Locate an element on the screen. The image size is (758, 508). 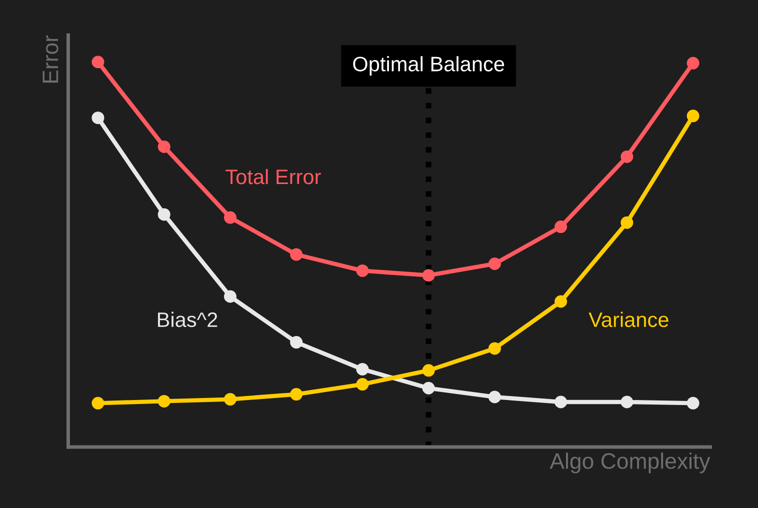
x-axis-title: Algo Complexity is located at coordinates (630, 463).